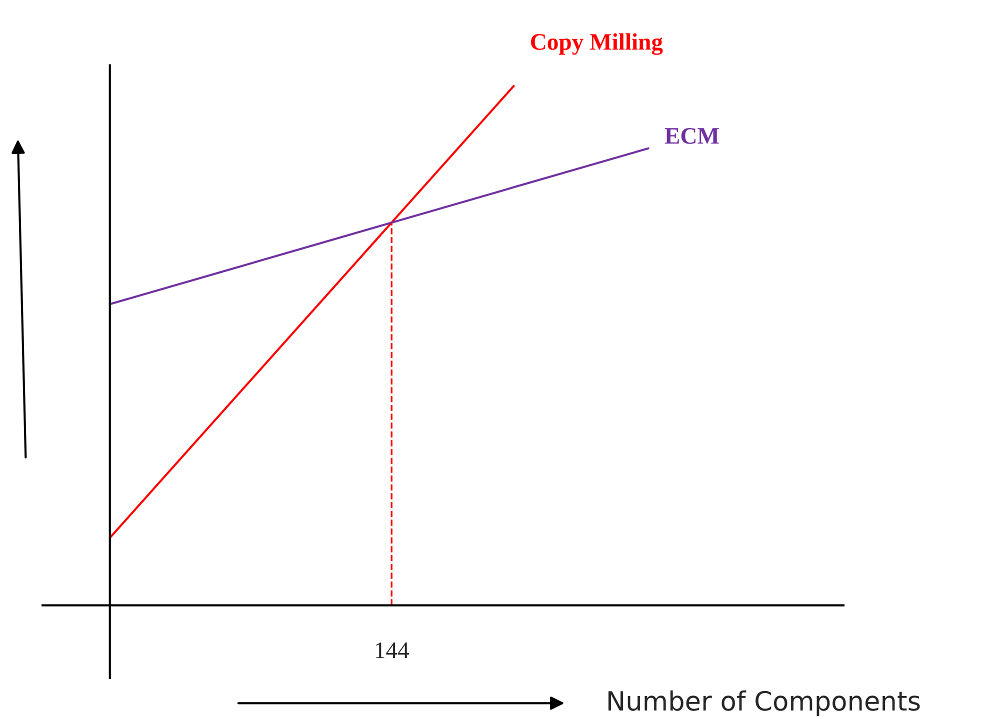  Describe the element at coordinates (691, 136) in the screenshot. I see `series-label: ECM` at that location.